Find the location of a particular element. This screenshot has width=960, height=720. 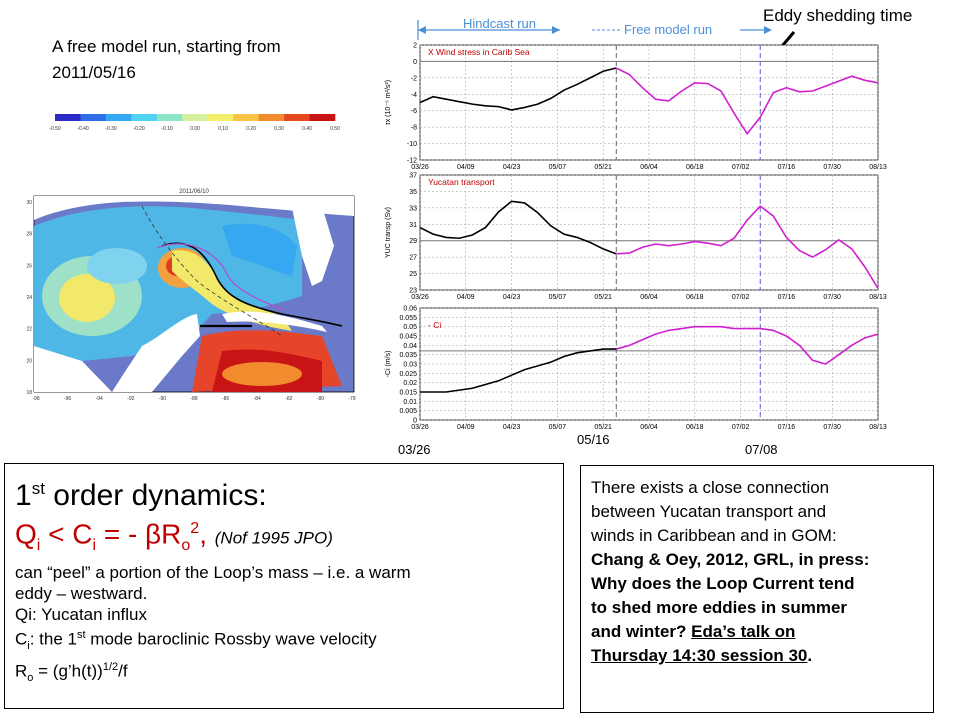

map-lat-label: 18 is located at coordinates (29, 393).